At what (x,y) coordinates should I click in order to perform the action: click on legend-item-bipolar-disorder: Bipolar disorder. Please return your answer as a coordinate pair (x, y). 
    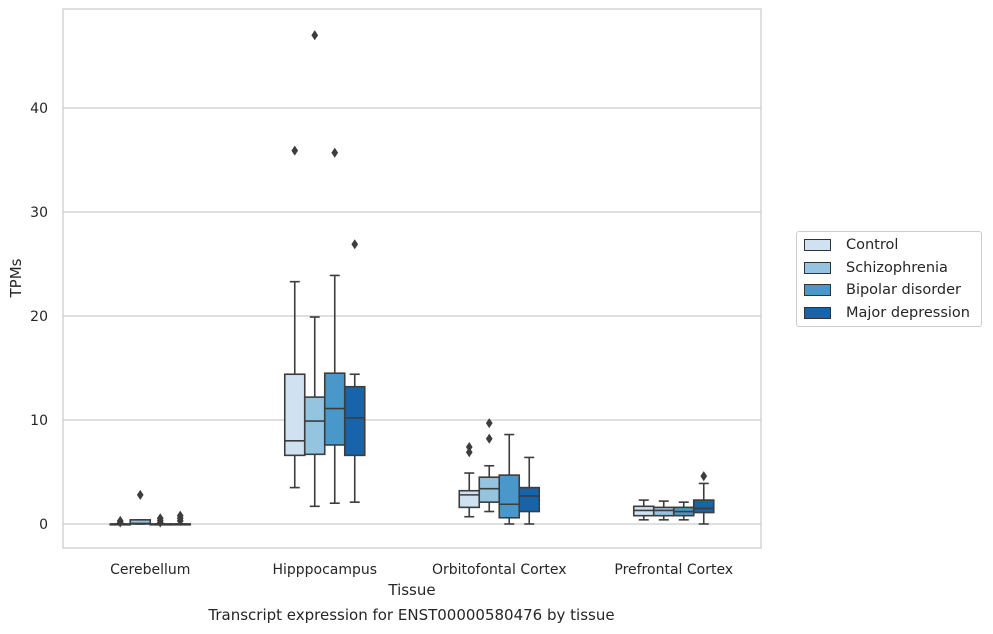
    Looking at the image, I should click on (882, 290).